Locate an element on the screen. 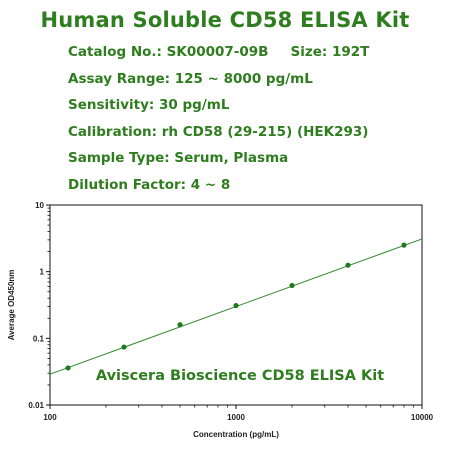 Image resolution: width=450 pixels, height=460 pixels. catalog-row: Catalog No.: SK00007-09B Size: 192T is located at coordinates (218, 52).